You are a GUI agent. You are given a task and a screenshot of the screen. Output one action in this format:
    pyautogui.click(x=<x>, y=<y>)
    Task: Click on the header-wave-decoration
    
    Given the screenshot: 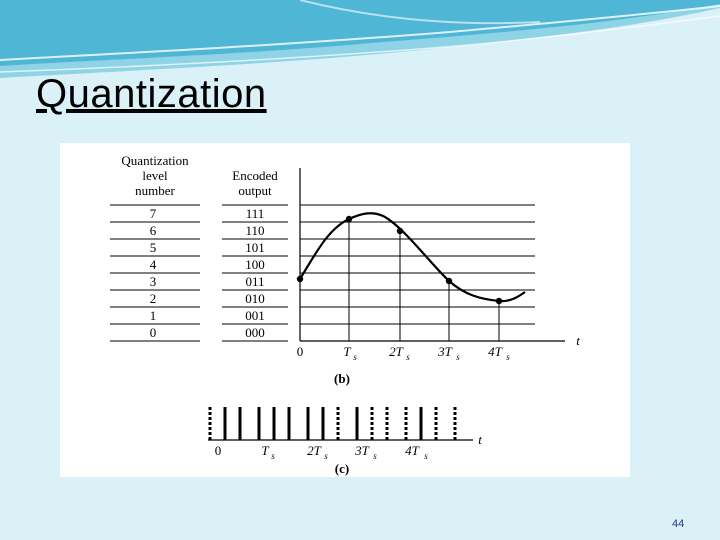 What is the action you would take?
    pyautogui.click(x=360, y=39)
    